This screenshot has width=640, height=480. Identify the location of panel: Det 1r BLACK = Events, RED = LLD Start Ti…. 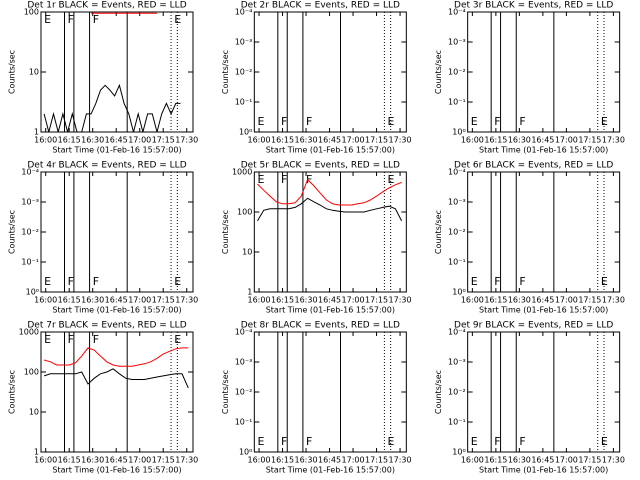
(103, 78).